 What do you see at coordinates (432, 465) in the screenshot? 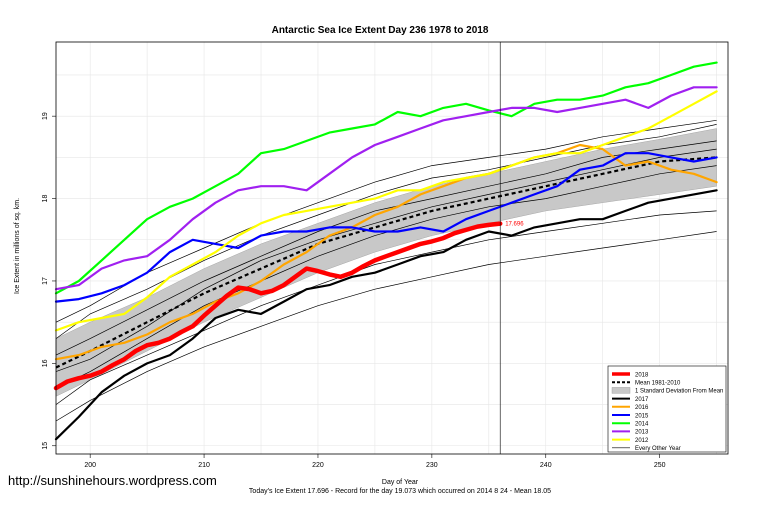
I see `x-tick-label: 230` at bounding box center [432, 465].